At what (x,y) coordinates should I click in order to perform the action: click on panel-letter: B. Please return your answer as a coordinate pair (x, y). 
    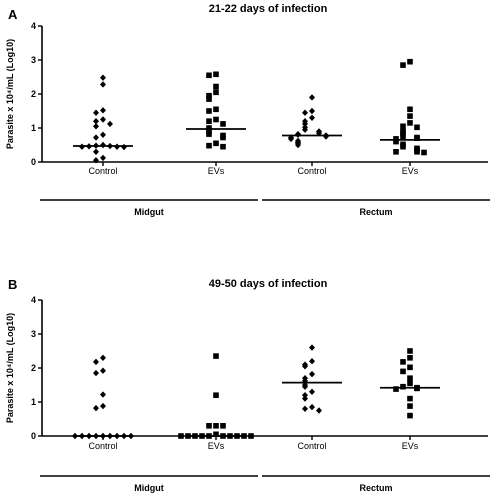
    Looking at the image, I should click on (12, 284).